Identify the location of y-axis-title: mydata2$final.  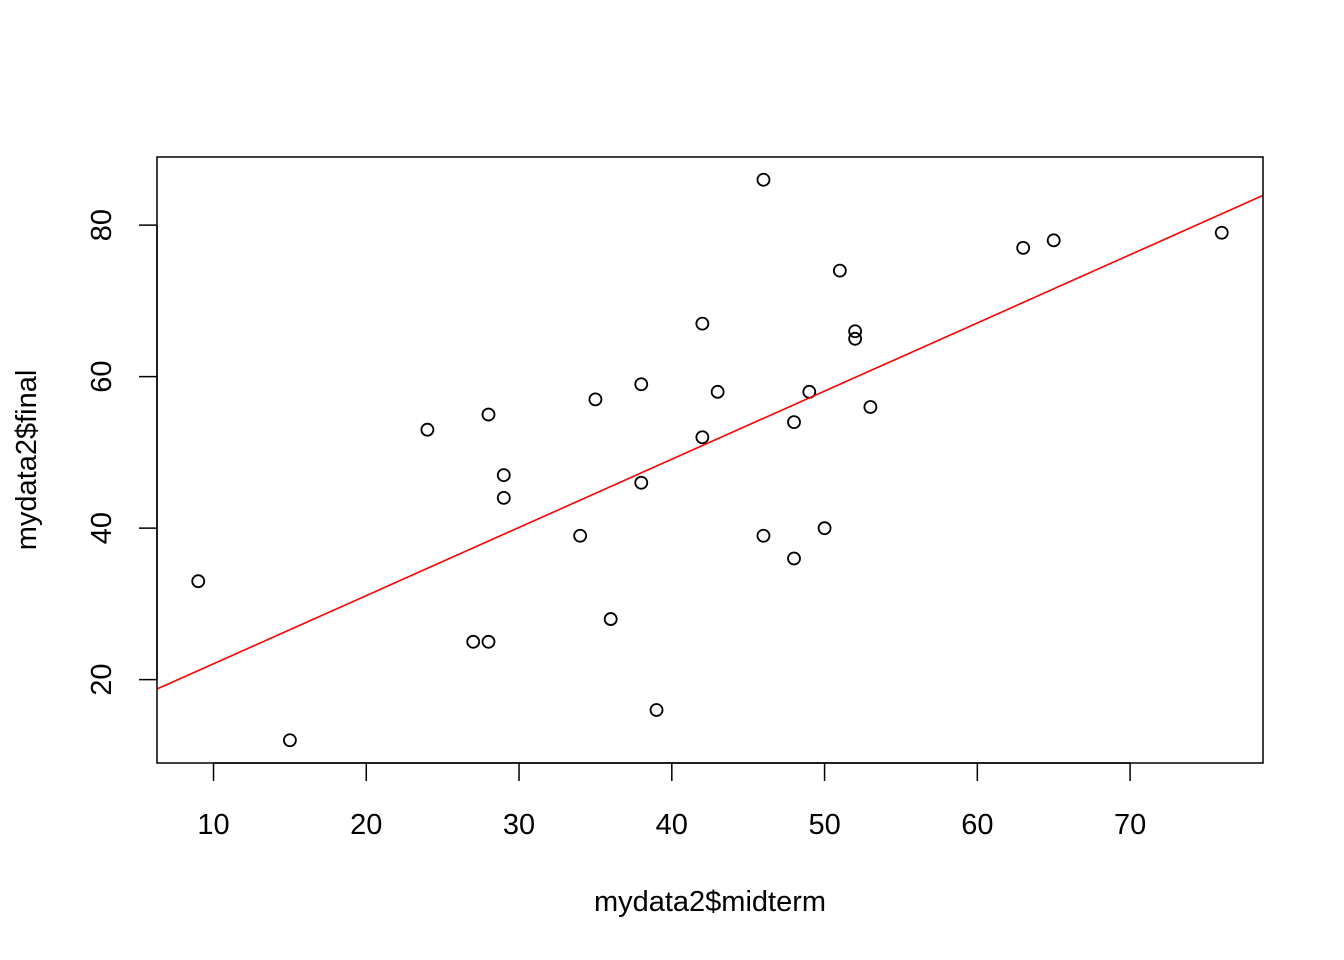
(27, 460).